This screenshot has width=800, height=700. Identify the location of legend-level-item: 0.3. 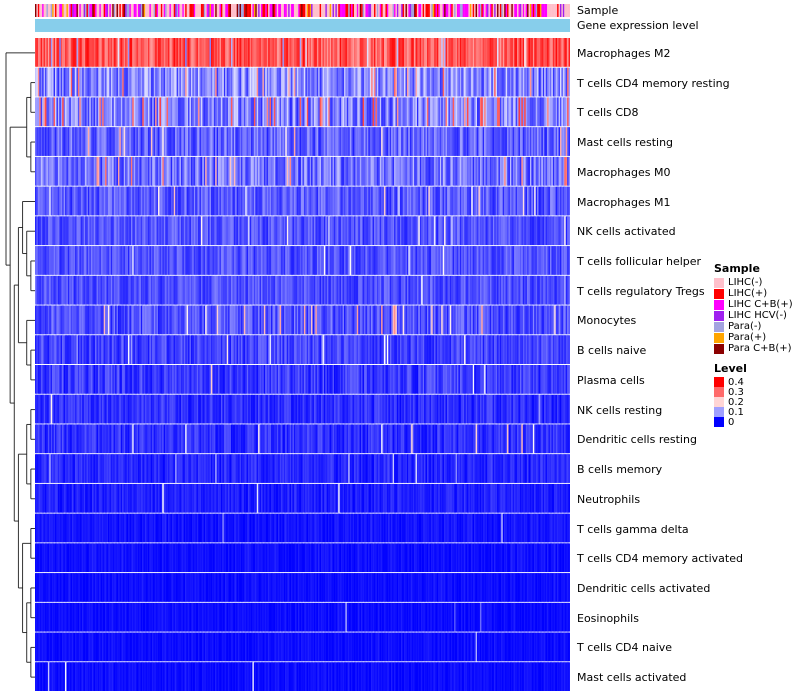
(753, 392).